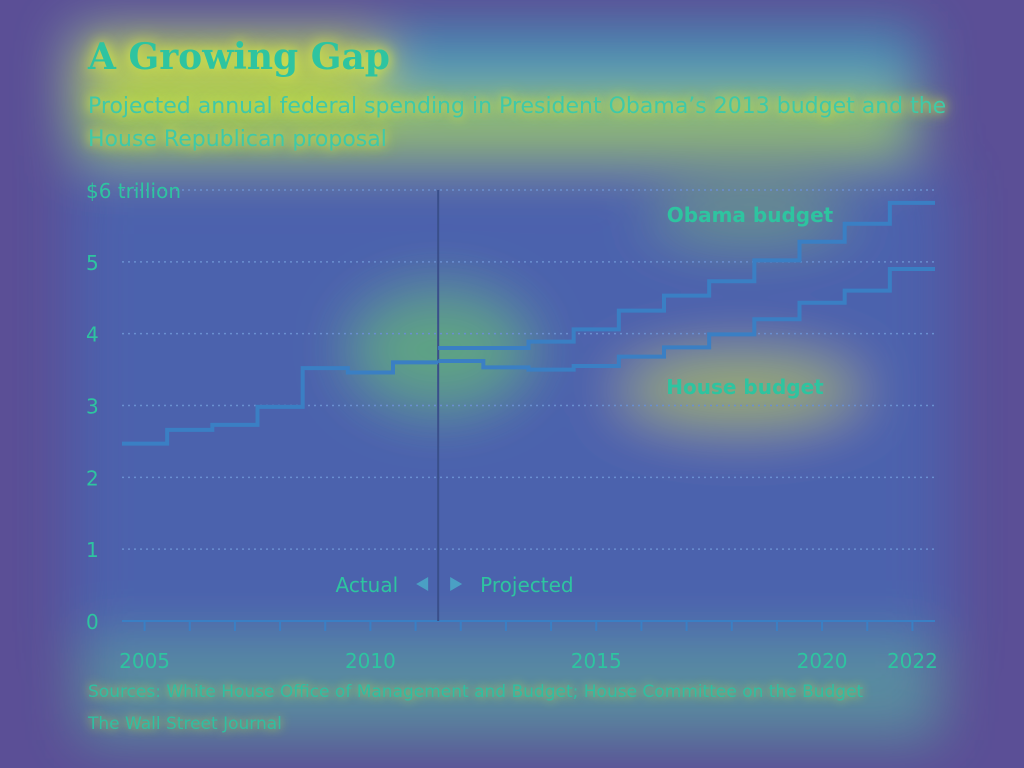  Describe the element at coordinates (912, 661) in the screenshot. I see `x-tick-label: 2022` at that location.